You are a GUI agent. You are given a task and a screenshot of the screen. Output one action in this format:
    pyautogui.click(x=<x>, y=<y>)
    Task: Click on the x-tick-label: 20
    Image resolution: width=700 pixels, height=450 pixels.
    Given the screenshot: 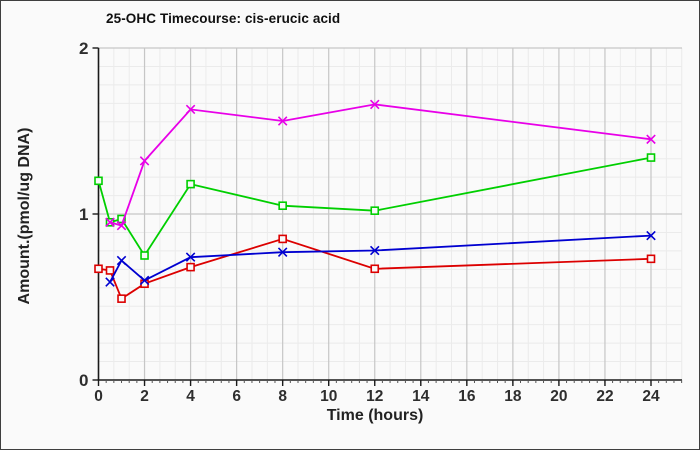 What is the action you would take?
    pyautogui.click(x=558, y=396)
    